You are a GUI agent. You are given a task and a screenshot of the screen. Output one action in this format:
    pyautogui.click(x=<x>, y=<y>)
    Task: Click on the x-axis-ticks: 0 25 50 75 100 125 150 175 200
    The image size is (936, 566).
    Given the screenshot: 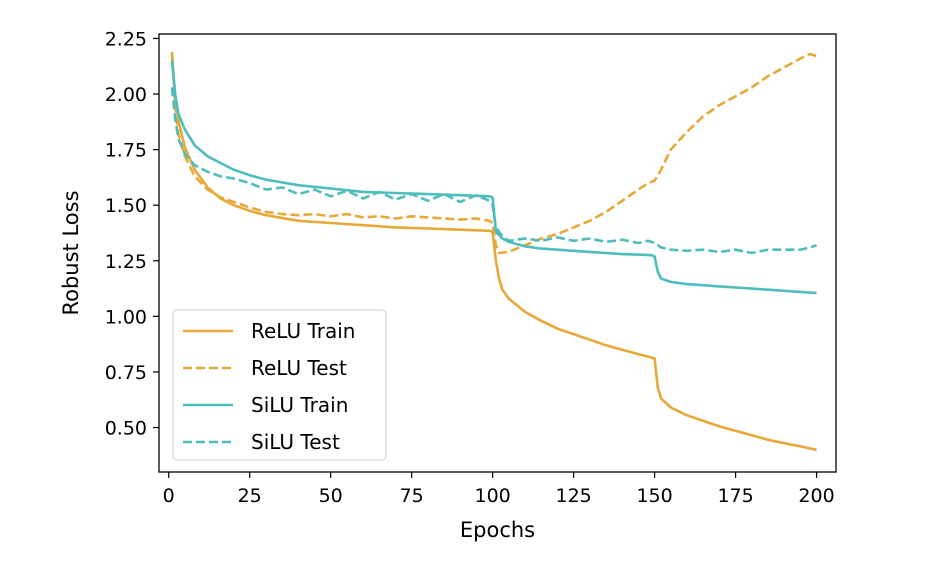 What is the action you would take?
    pyautogui.click(x=499, y=489)
    